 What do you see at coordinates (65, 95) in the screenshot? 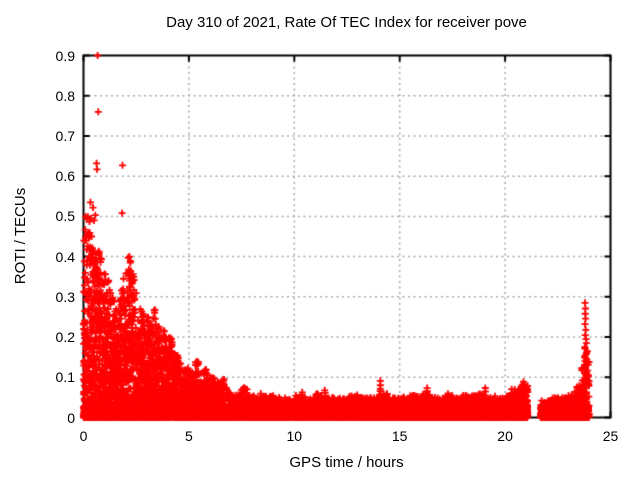
I see `y-tick-label: 0.8` at bounding box center [65, 95].